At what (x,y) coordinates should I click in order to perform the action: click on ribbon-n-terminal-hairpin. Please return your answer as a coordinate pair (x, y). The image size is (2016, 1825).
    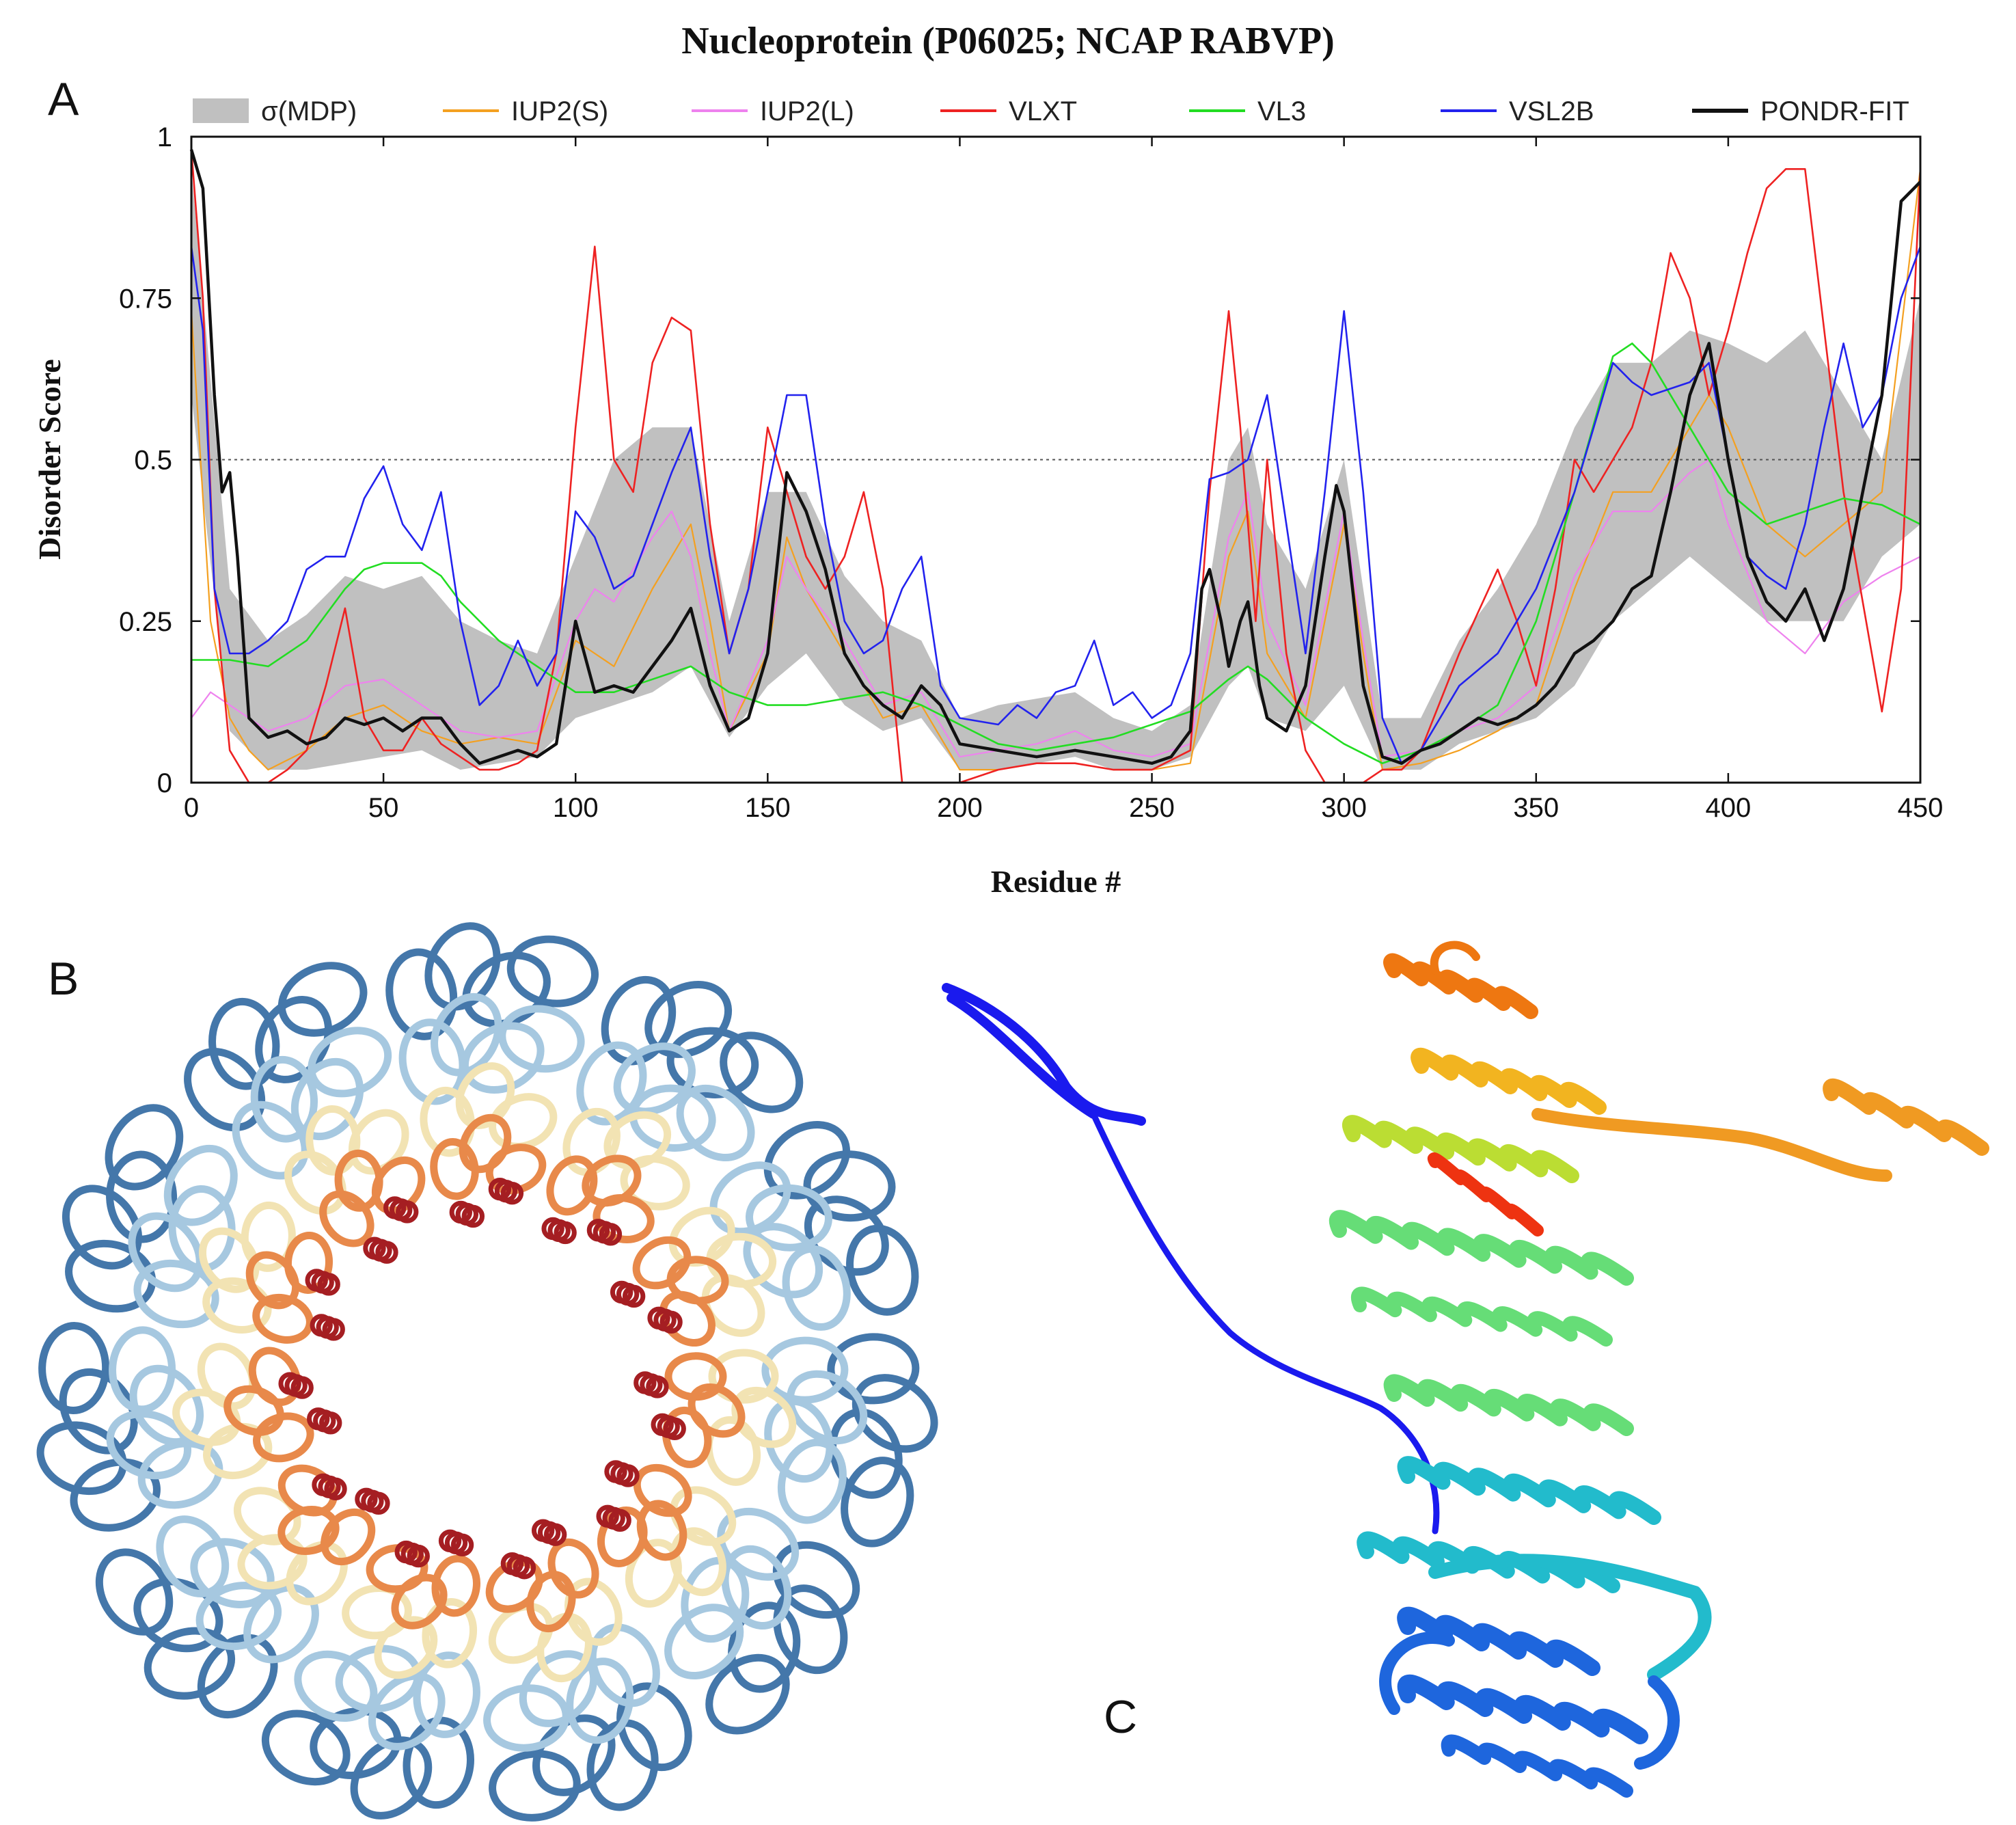
    Looking at the image, I should click on (1044, 1054).